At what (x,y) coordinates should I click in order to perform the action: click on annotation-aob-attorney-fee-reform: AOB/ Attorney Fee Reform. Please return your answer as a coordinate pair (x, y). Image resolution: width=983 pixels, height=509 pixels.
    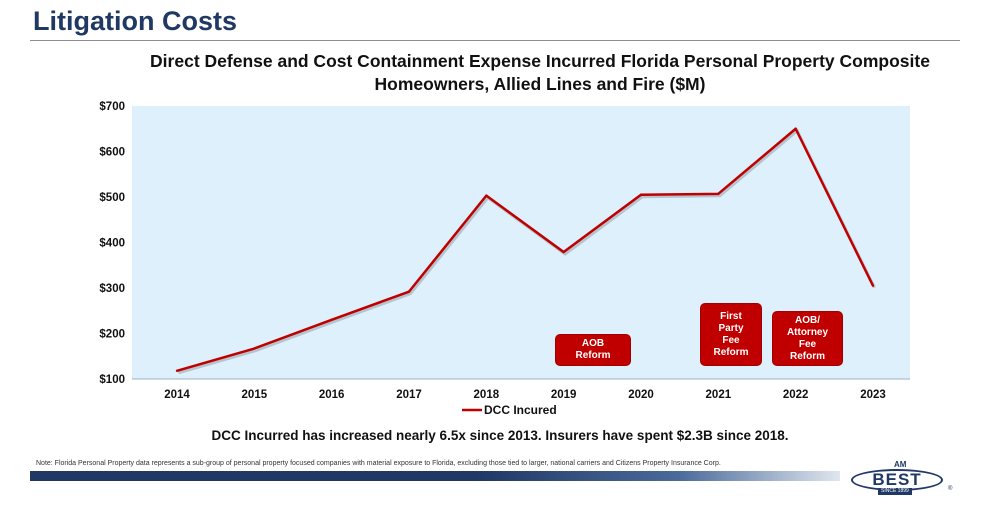
    Looking at the image, I should click on (807, 338).